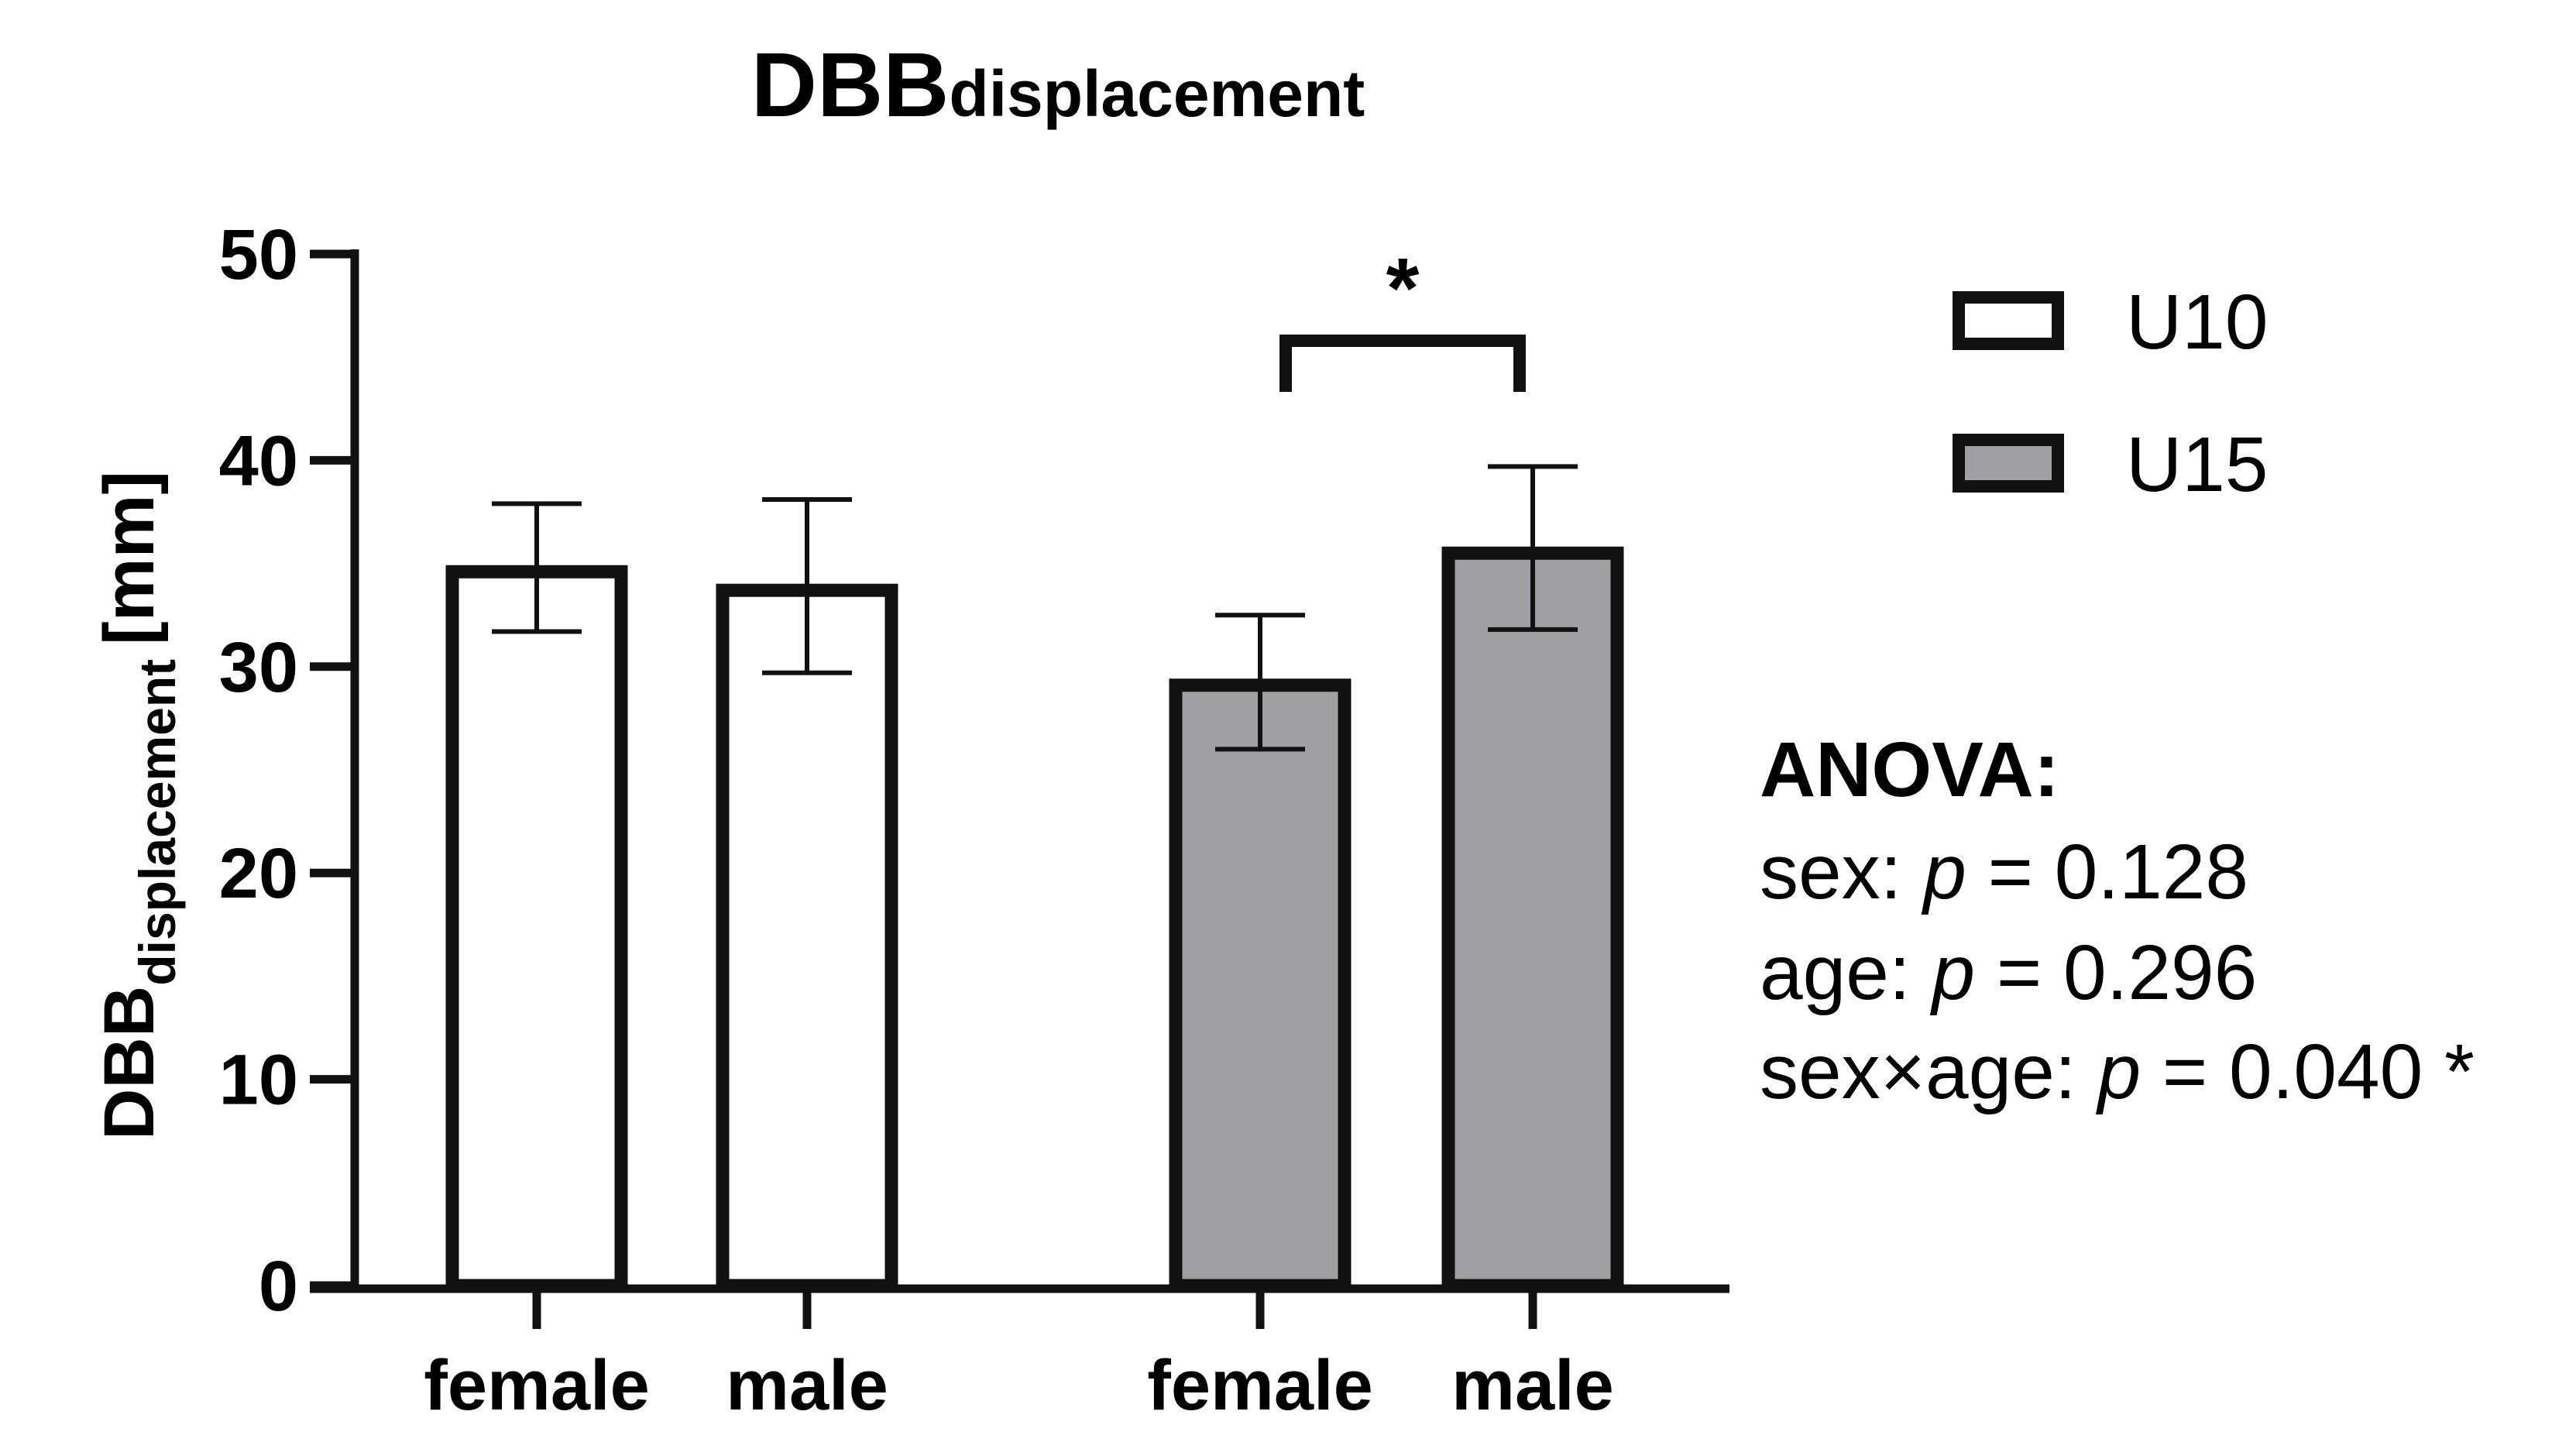 Image resolution: width=2576 pixels, height=1449 pixels. I want to click on anova-line-sex-age: sex×age: p = 0.040 *, so click(2117, 1071).